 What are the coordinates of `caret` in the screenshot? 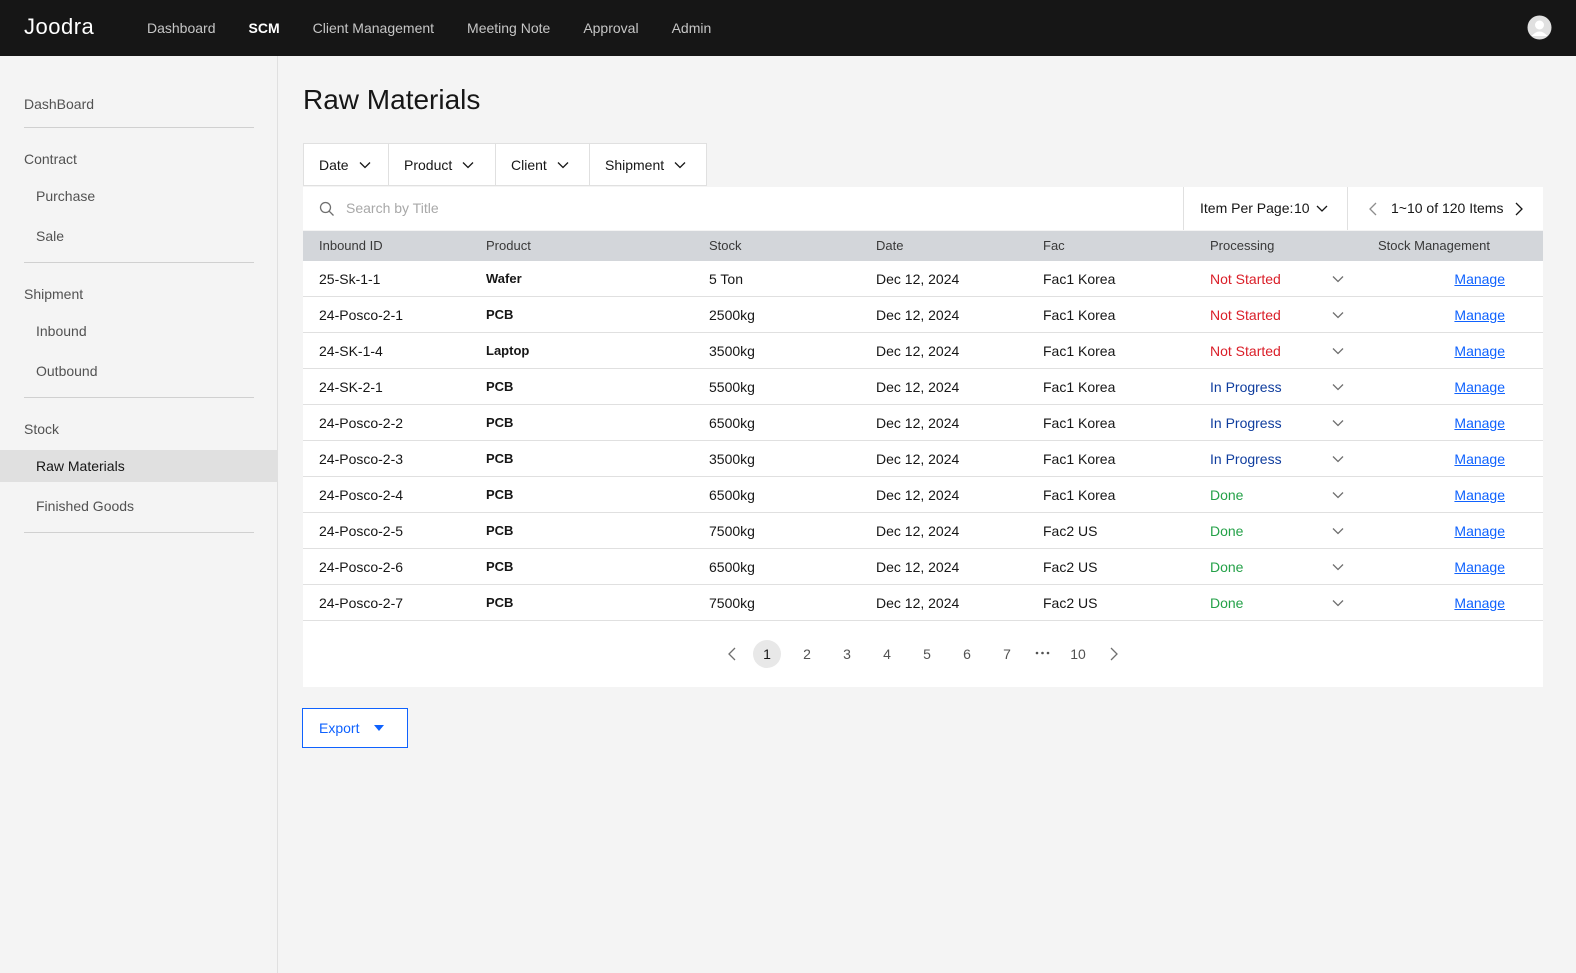 It's located at (379, 728).